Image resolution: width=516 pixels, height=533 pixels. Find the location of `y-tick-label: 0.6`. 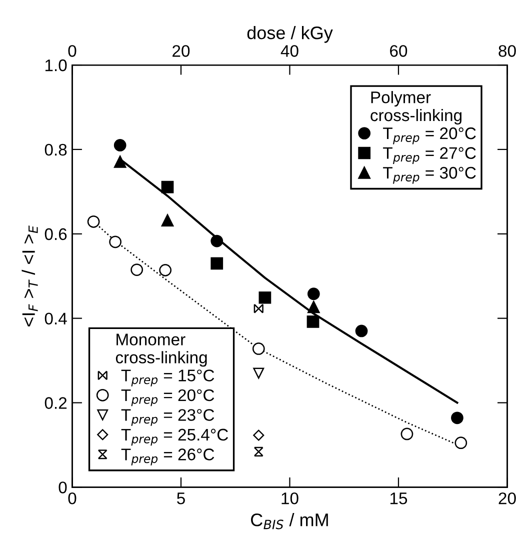

y-tick-label: 0.6 is located at coordinates (55, 234).